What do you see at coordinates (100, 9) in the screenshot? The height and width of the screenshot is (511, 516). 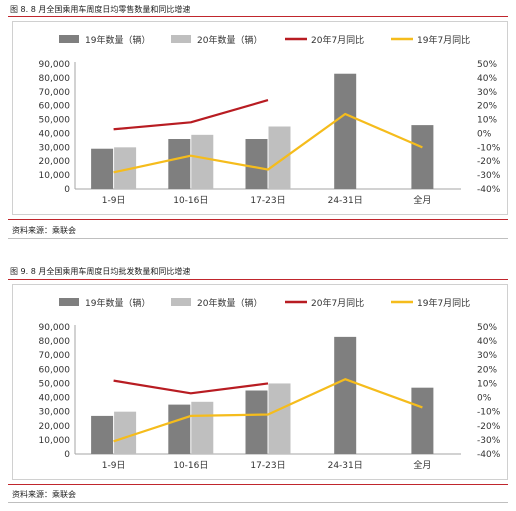 I see `figure-title: 图 8. 8 月全国乘用车周度日均零售数量和同比增速` at bounding box center [100, 9].